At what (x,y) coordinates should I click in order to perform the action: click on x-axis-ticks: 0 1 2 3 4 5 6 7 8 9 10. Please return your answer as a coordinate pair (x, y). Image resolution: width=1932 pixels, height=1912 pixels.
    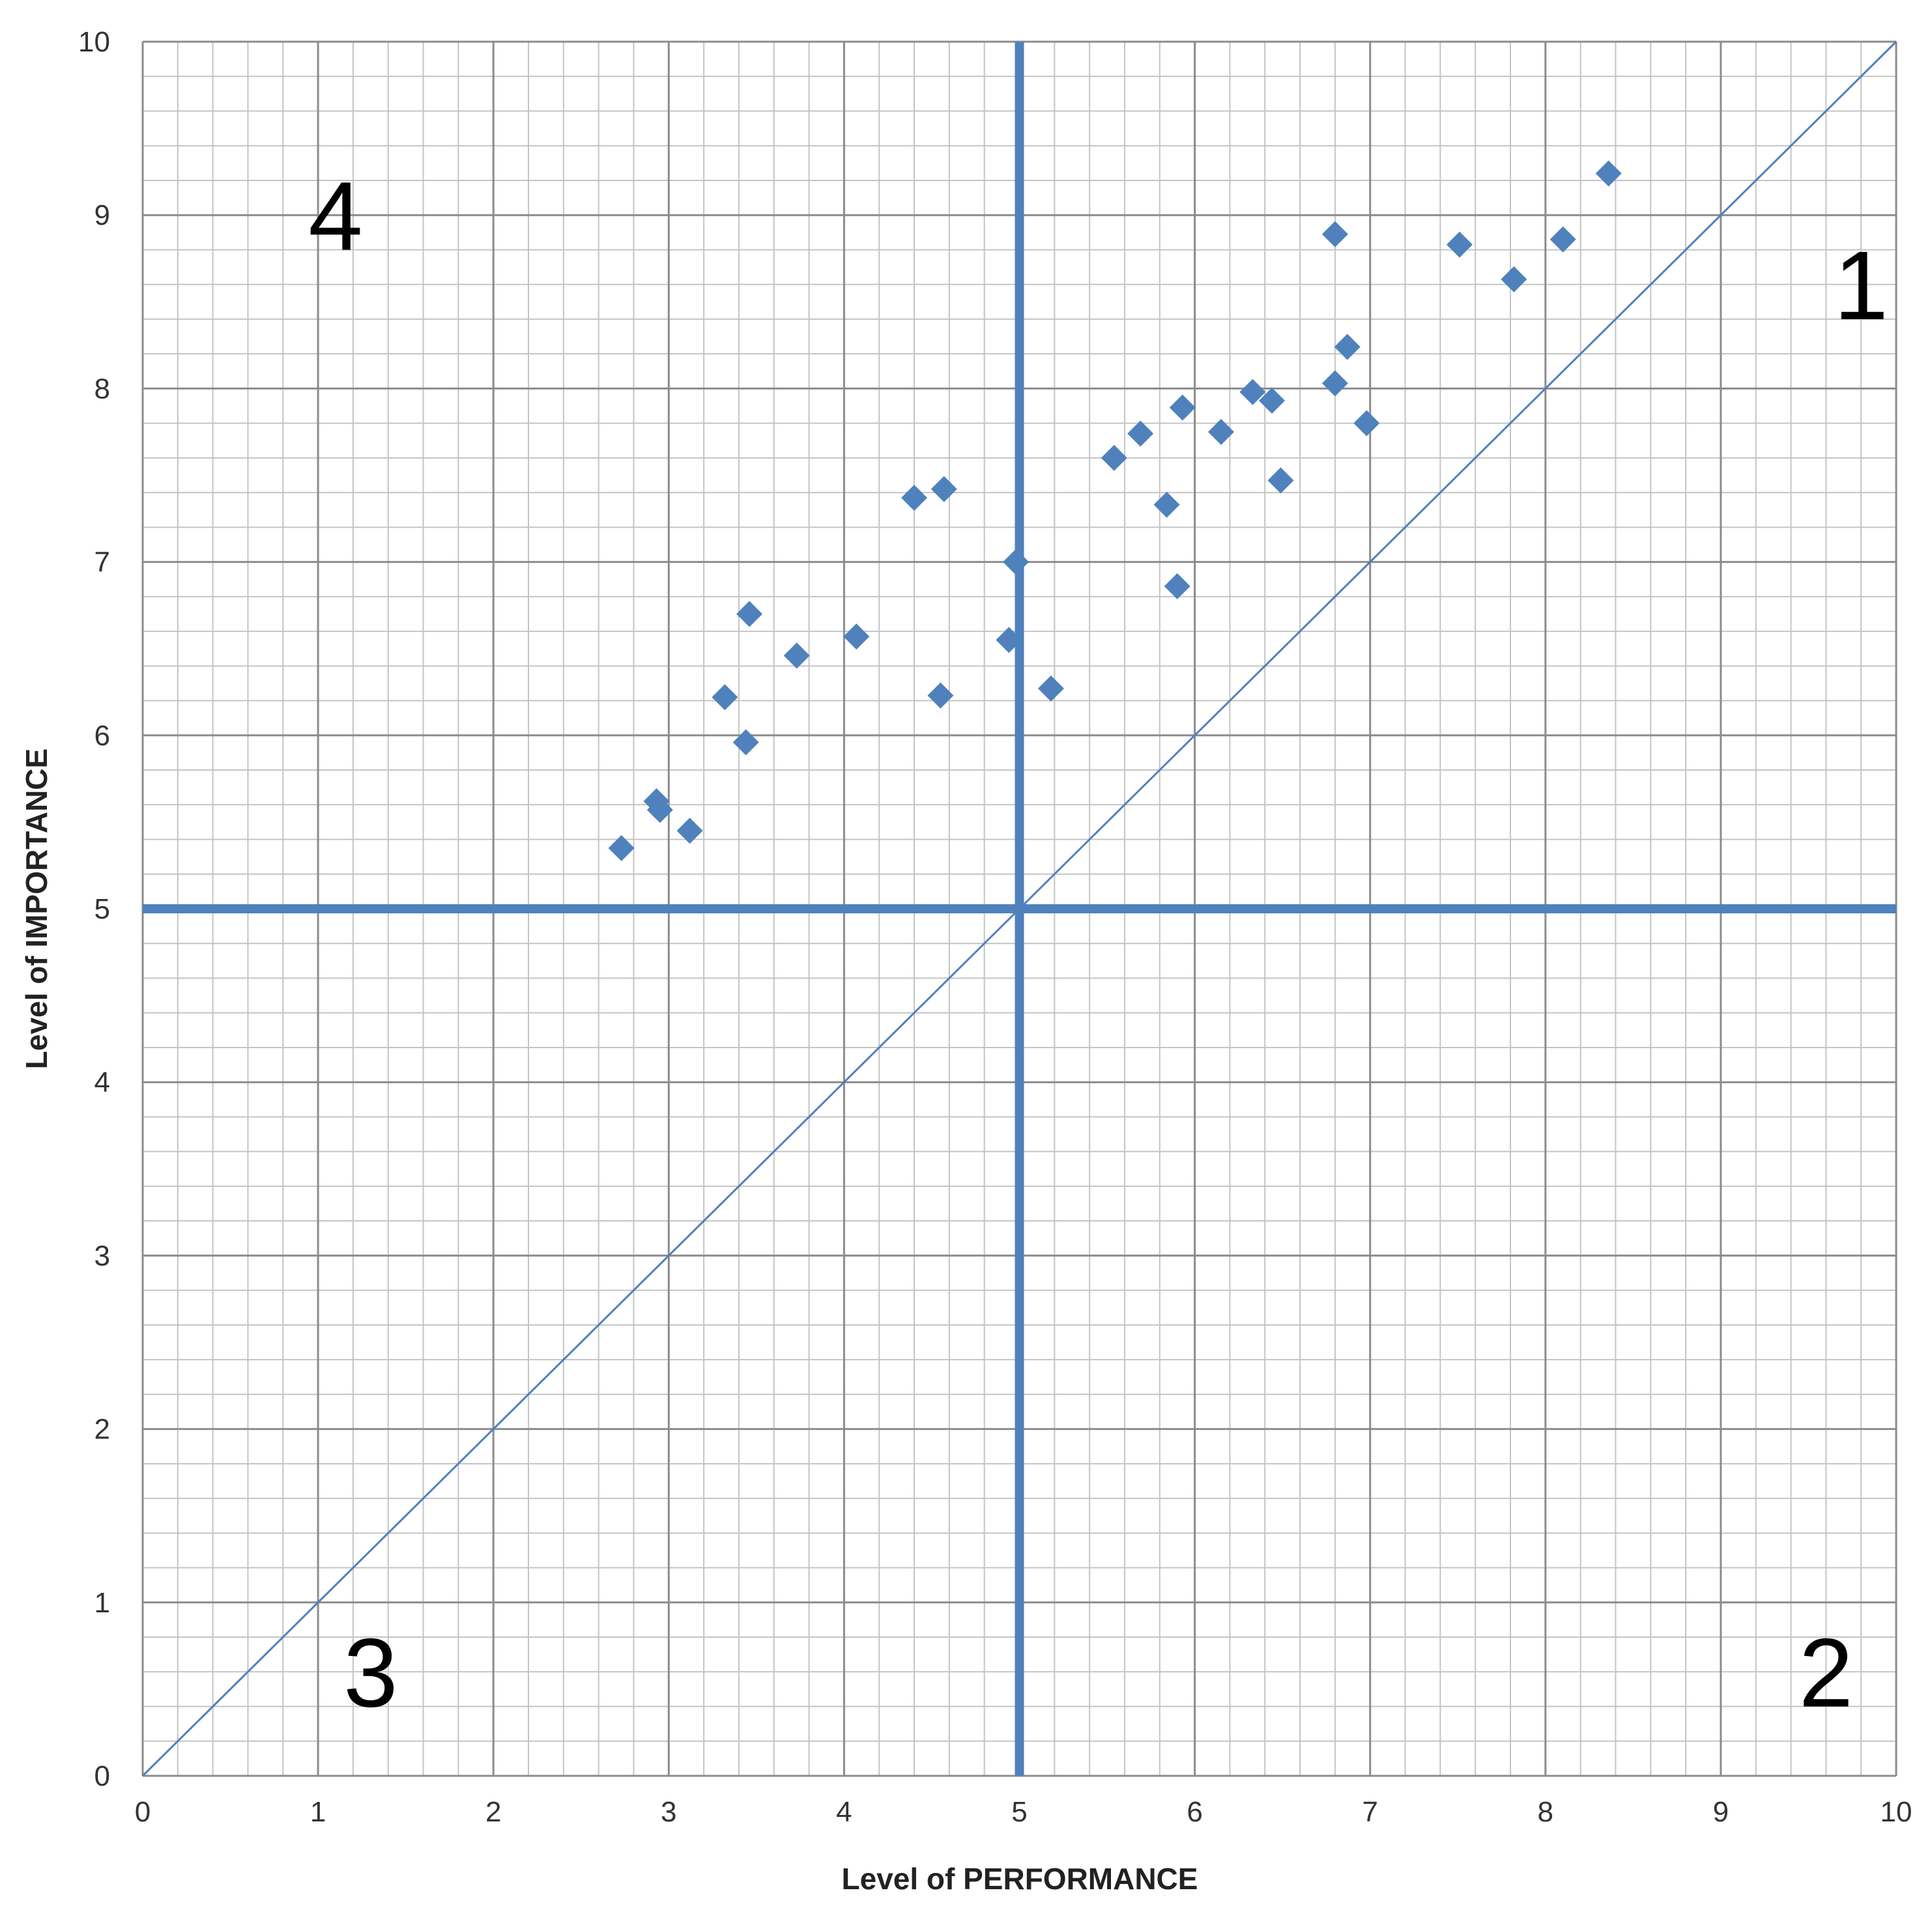
    Looking at the image, I should click on (1023, 1812).